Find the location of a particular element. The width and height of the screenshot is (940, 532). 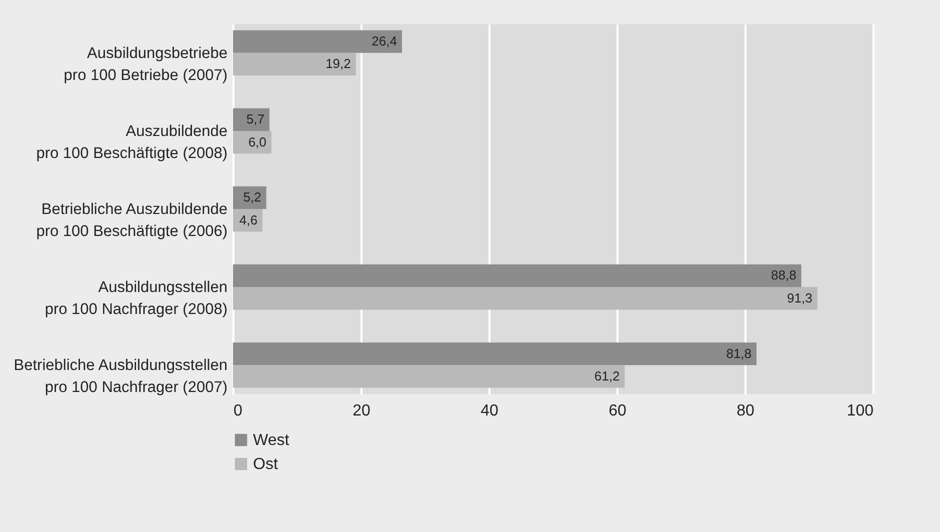

y-tick-label: Betriebliche Ausbildungsstellen pro 100 Nachfrager (2007) is located at coordinates (121, 376).